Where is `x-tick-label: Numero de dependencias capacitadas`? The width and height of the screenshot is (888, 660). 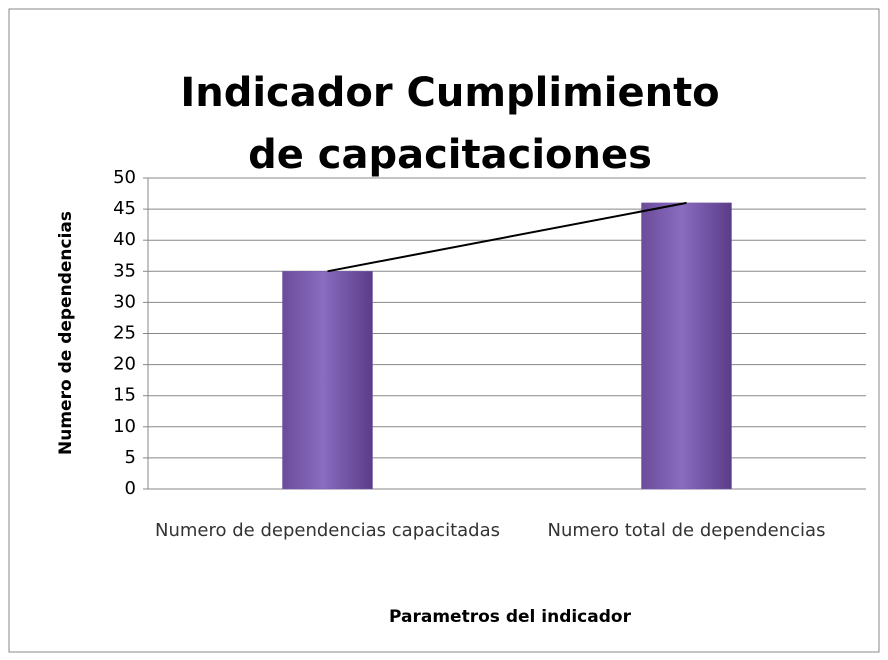 x-tick-label: Numero de dependencias capacitadas is located at coordinates (327, 530).